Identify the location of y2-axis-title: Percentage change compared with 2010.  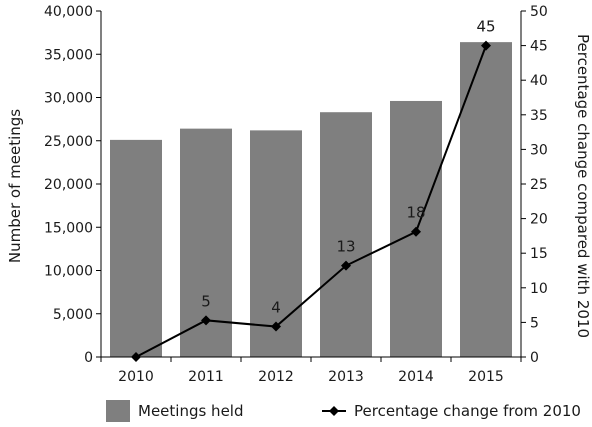
(583, 186).